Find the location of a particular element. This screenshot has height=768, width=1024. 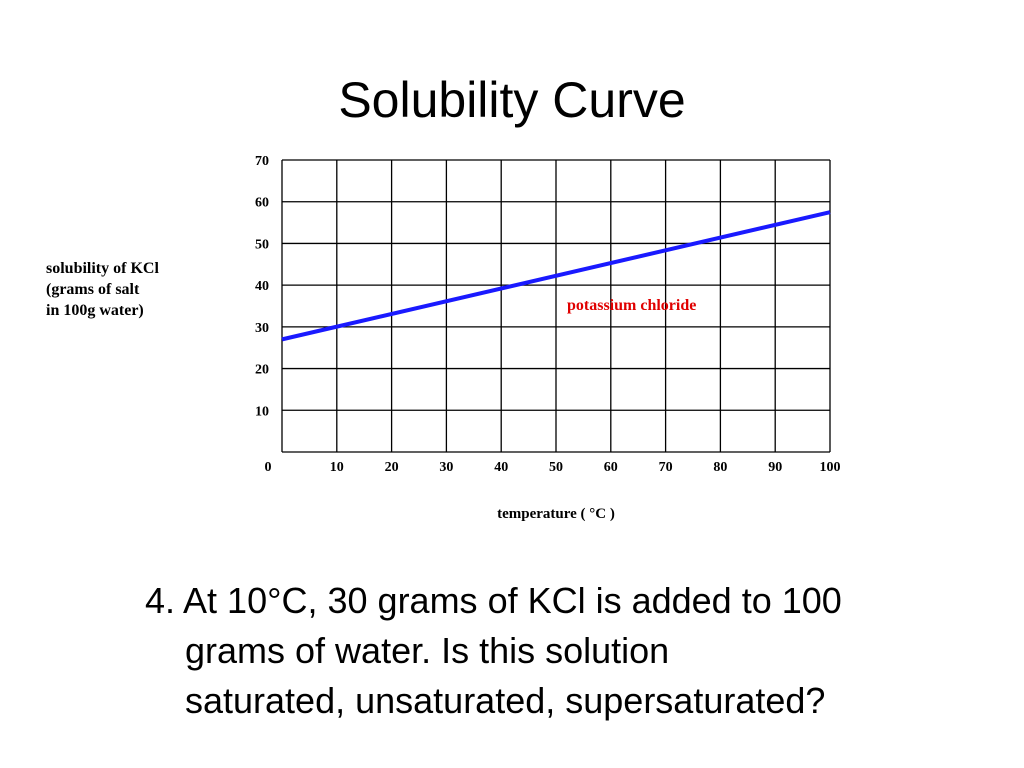

x-tick-label: 0 is located at coordinates (268, 467).